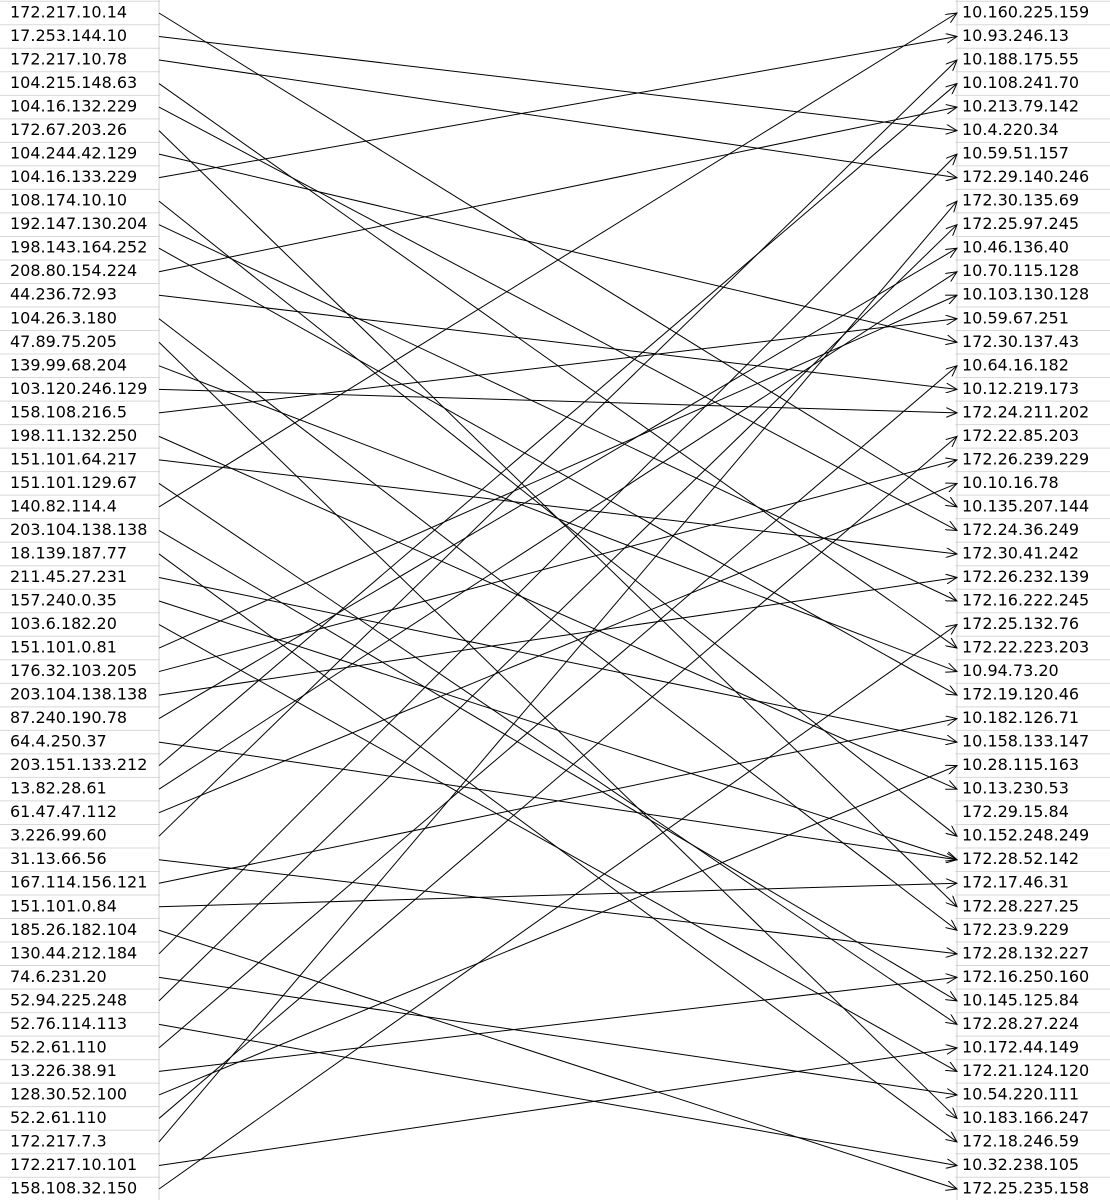 This screenshot has width=1110, height=1200. What do you see at coordinates (1020, 717) in the screenshot?
I see `destination-ip-label: 10.182.126.71` at bounding box center [1020, 717].